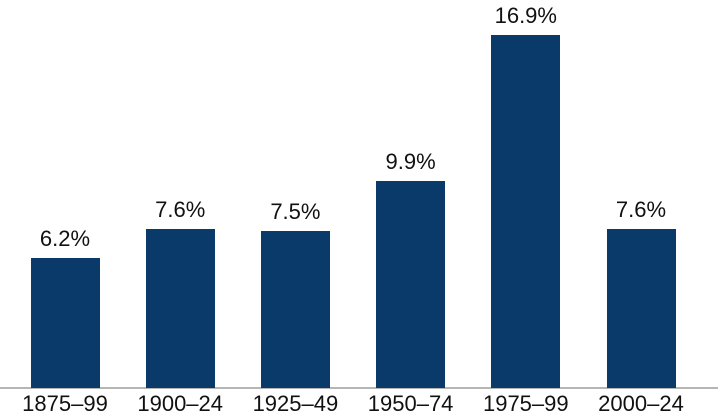 The height and width of the screenshot is (417, 718). I want to click on bar-value-label: 6.2%, so click(65, 238).